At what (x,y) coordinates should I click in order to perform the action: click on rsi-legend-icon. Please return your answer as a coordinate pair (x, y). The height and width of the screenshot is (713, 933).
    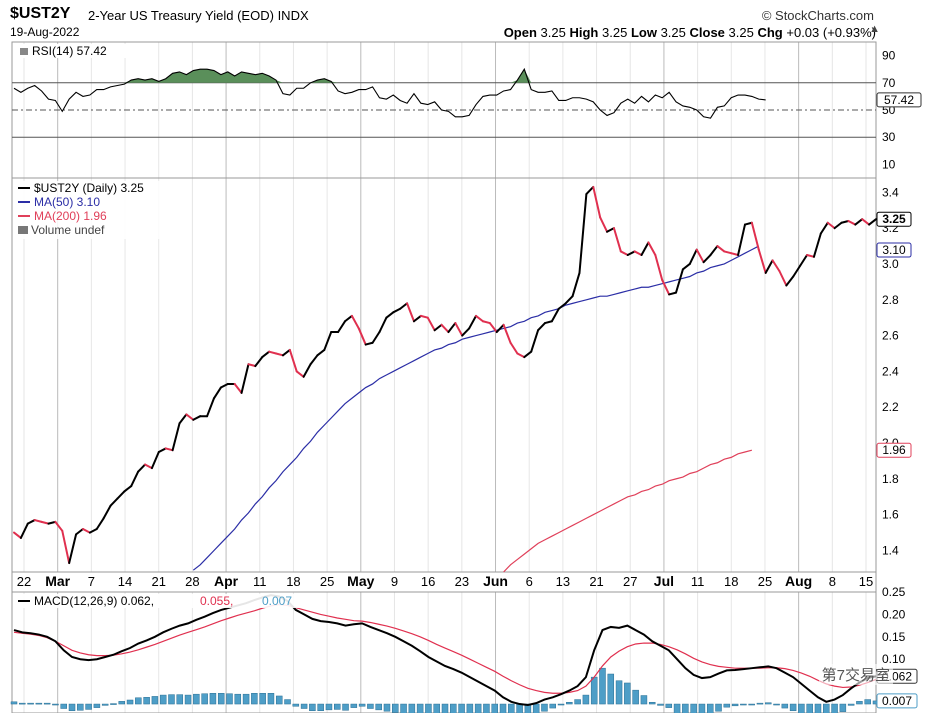
    Looking at the image, I should click on (24, 51).